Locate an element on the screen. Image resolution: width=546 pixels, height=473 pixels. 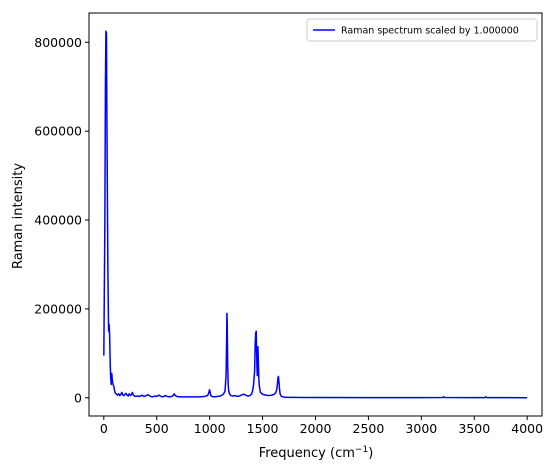
y-tick-label: 600000 is located at coordinates (58, 131).